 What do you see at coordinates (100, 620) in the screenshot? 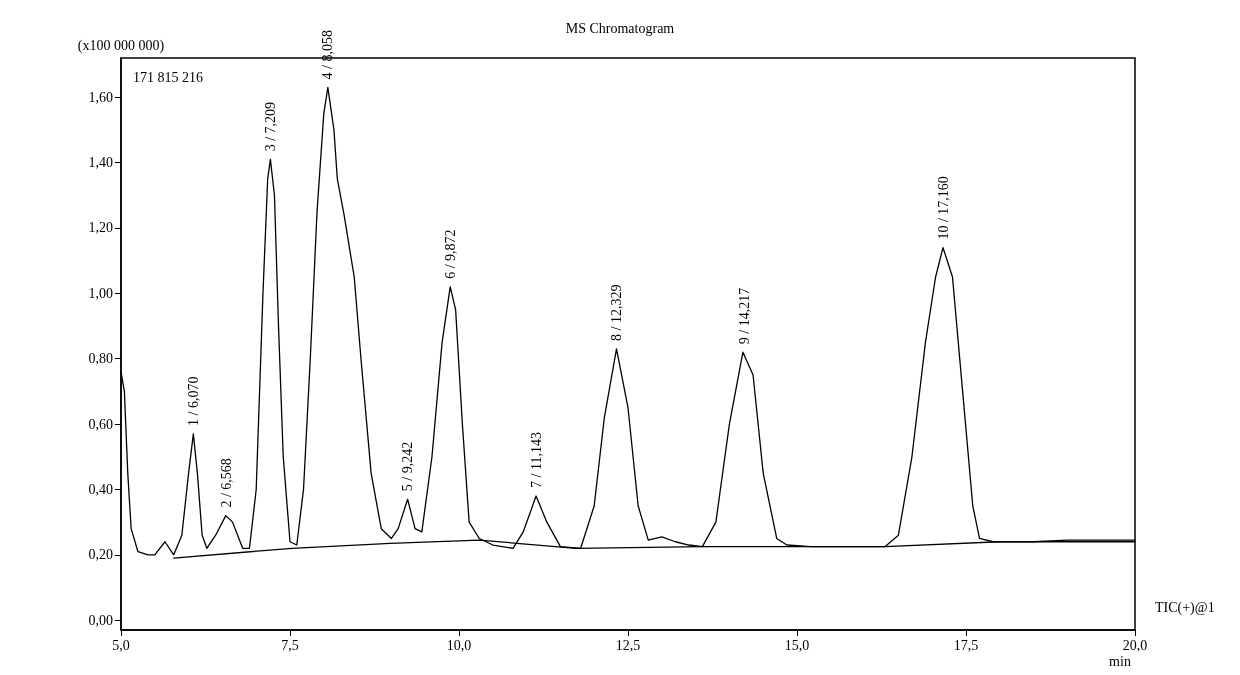
I see `y-tick-label: 0,00` at bounding box center [100, 620].